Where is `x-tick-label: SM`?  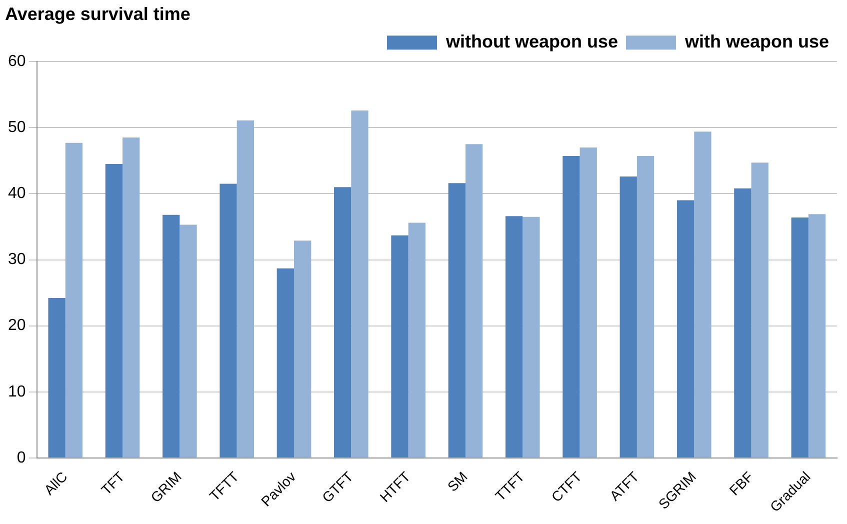
x-tick-label: SM is located at coordinates (457, 481).